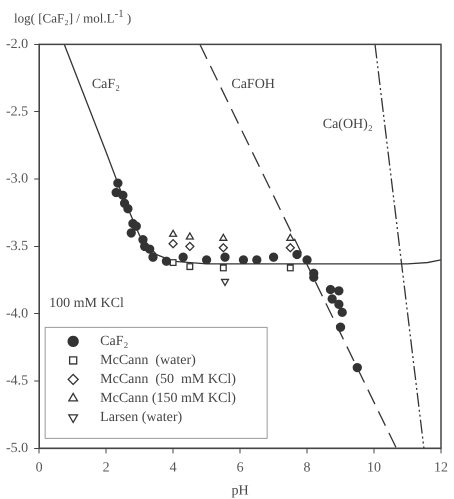 The width and height of the screenshot is (454, 499). Describe the element at coordinates (173, 468) in the screenshot. I see `x-tick-label: 4` at that location.